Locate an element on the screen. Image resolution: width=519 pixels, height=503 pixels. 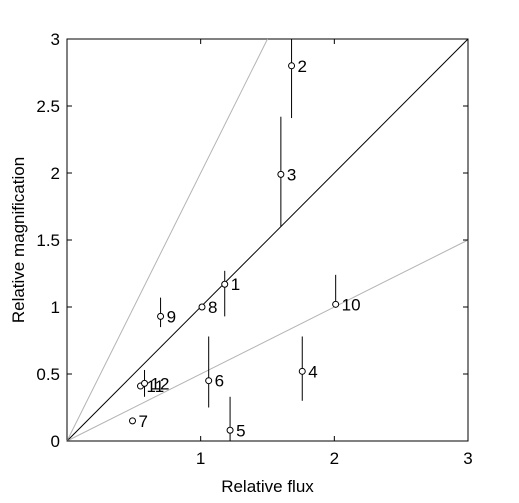
point-label-2: 2 is located at coordinates (302, 66).